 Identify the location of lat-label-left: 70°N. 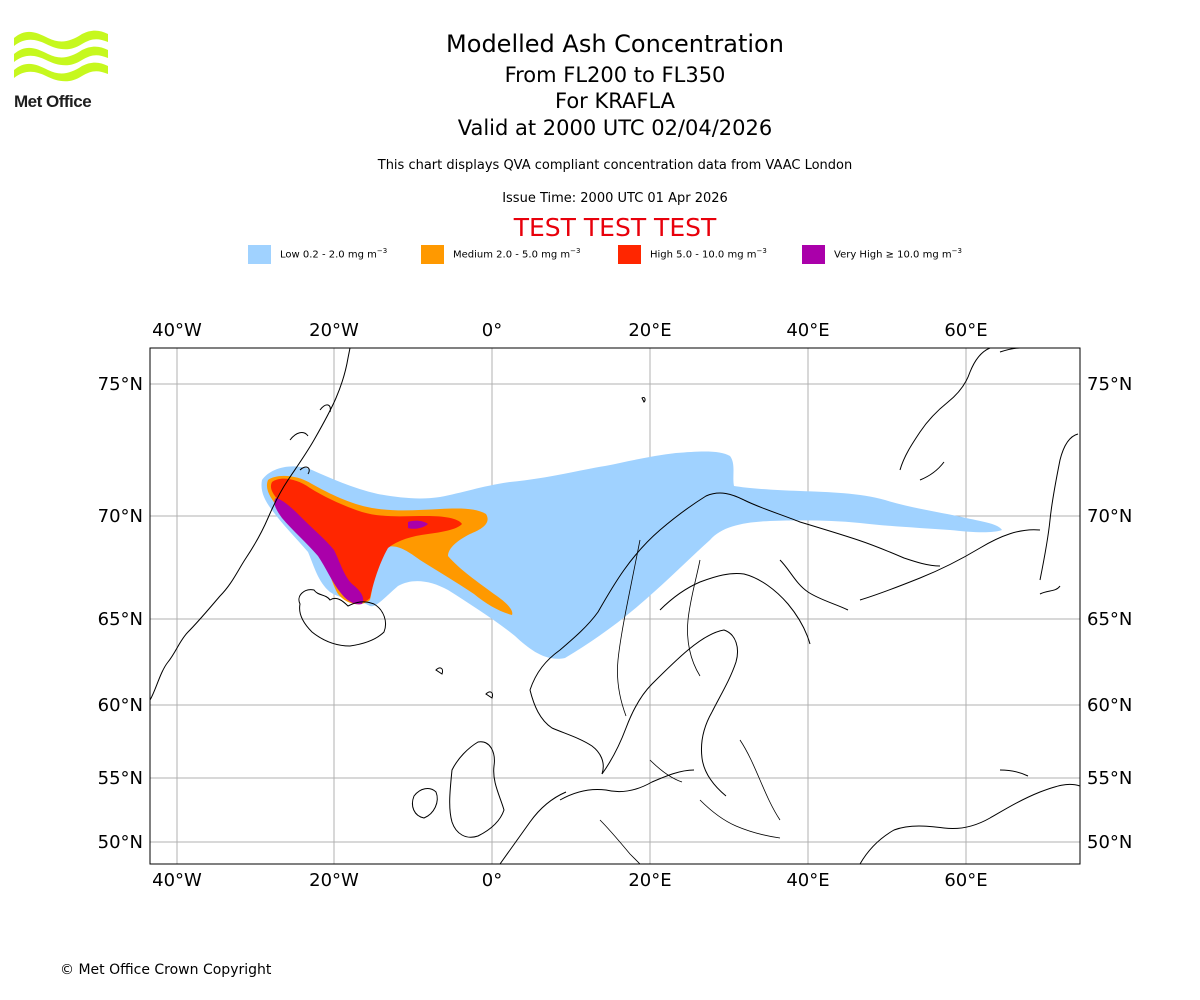
(120, 516).